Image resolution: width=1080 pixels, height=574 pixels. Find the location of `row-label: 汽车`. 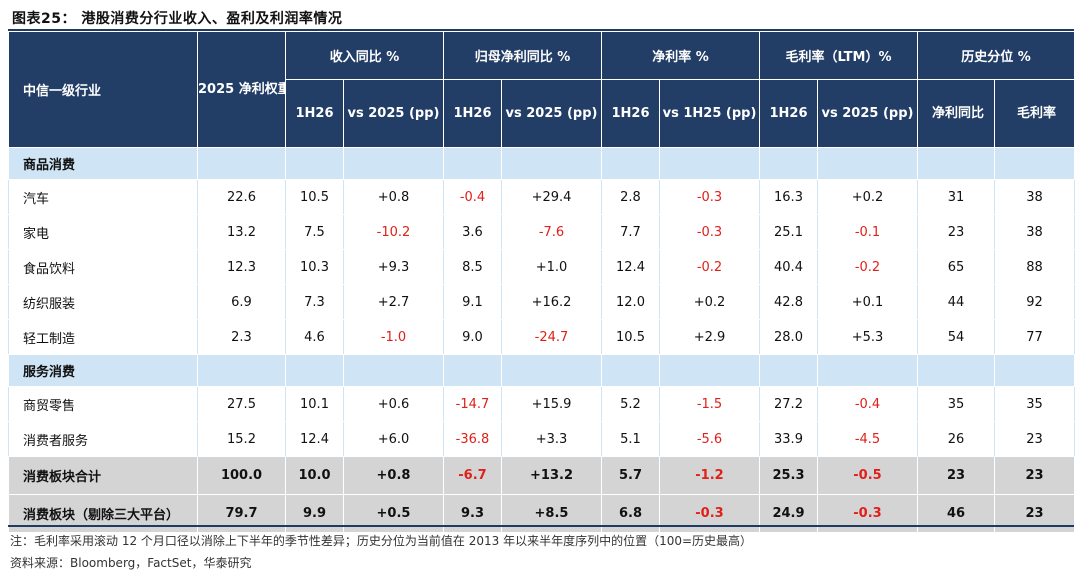

row-label: 汽车 is located at coordinates (103, 197).